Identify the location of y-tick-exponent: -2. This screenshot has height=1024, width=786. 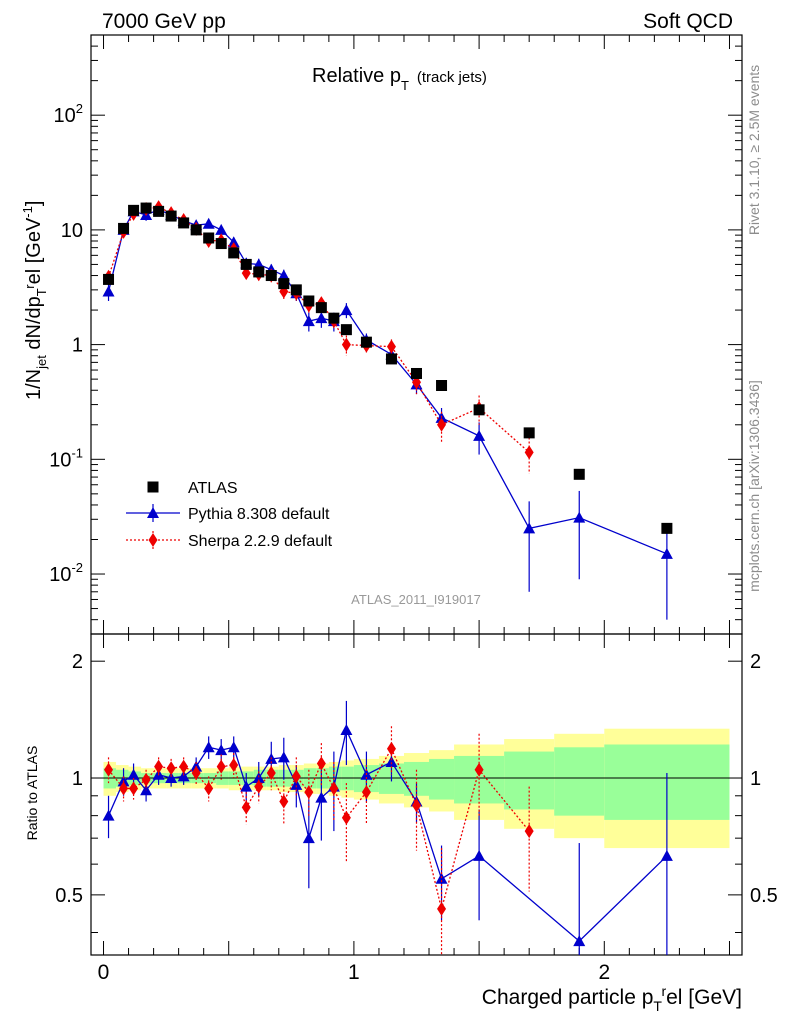
(77, 567).